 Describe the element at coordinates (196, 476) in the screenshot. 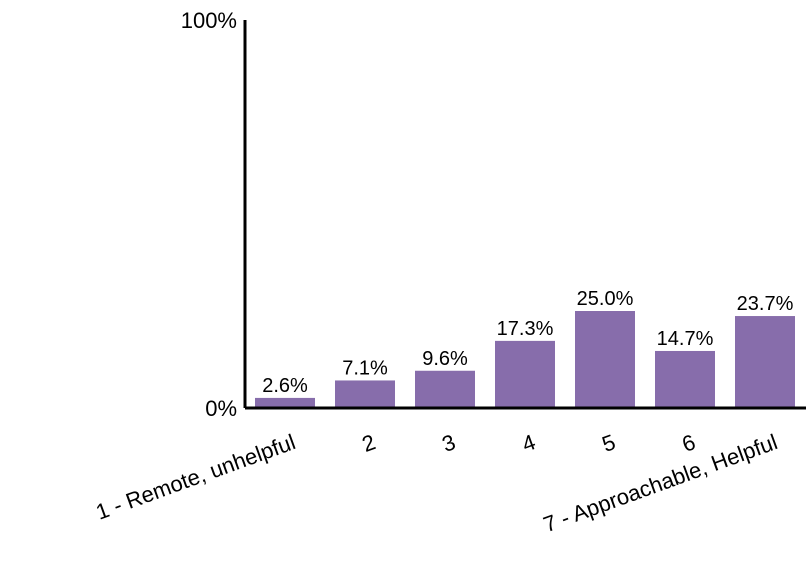

I see `category-label-1: 1 - Remote, unhelpful` at that location.